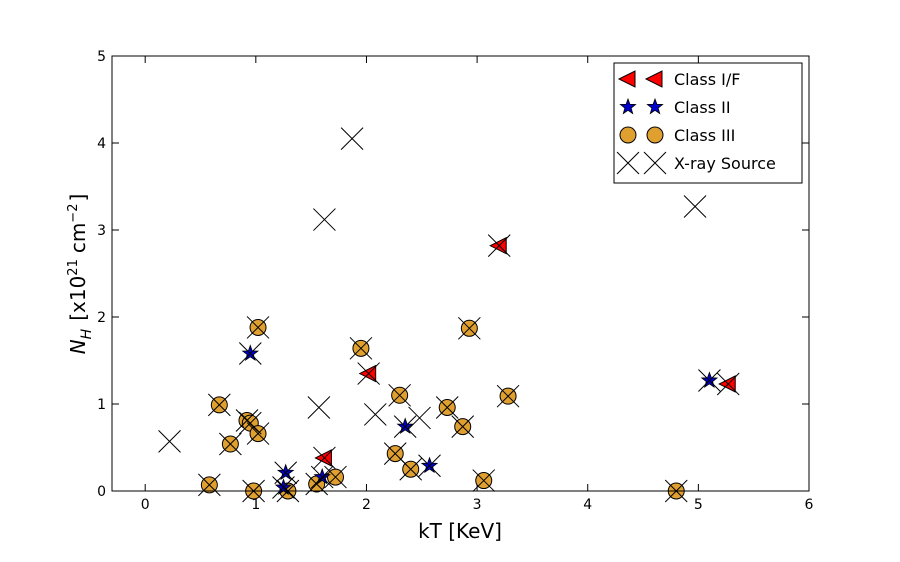 Image resolution: width=900 pixels, height=562 pixels. What do you see at coordinates (366, 505) in the screenshot?
I see `x-tick-label-2: 2` at bounding box center [366, 505].